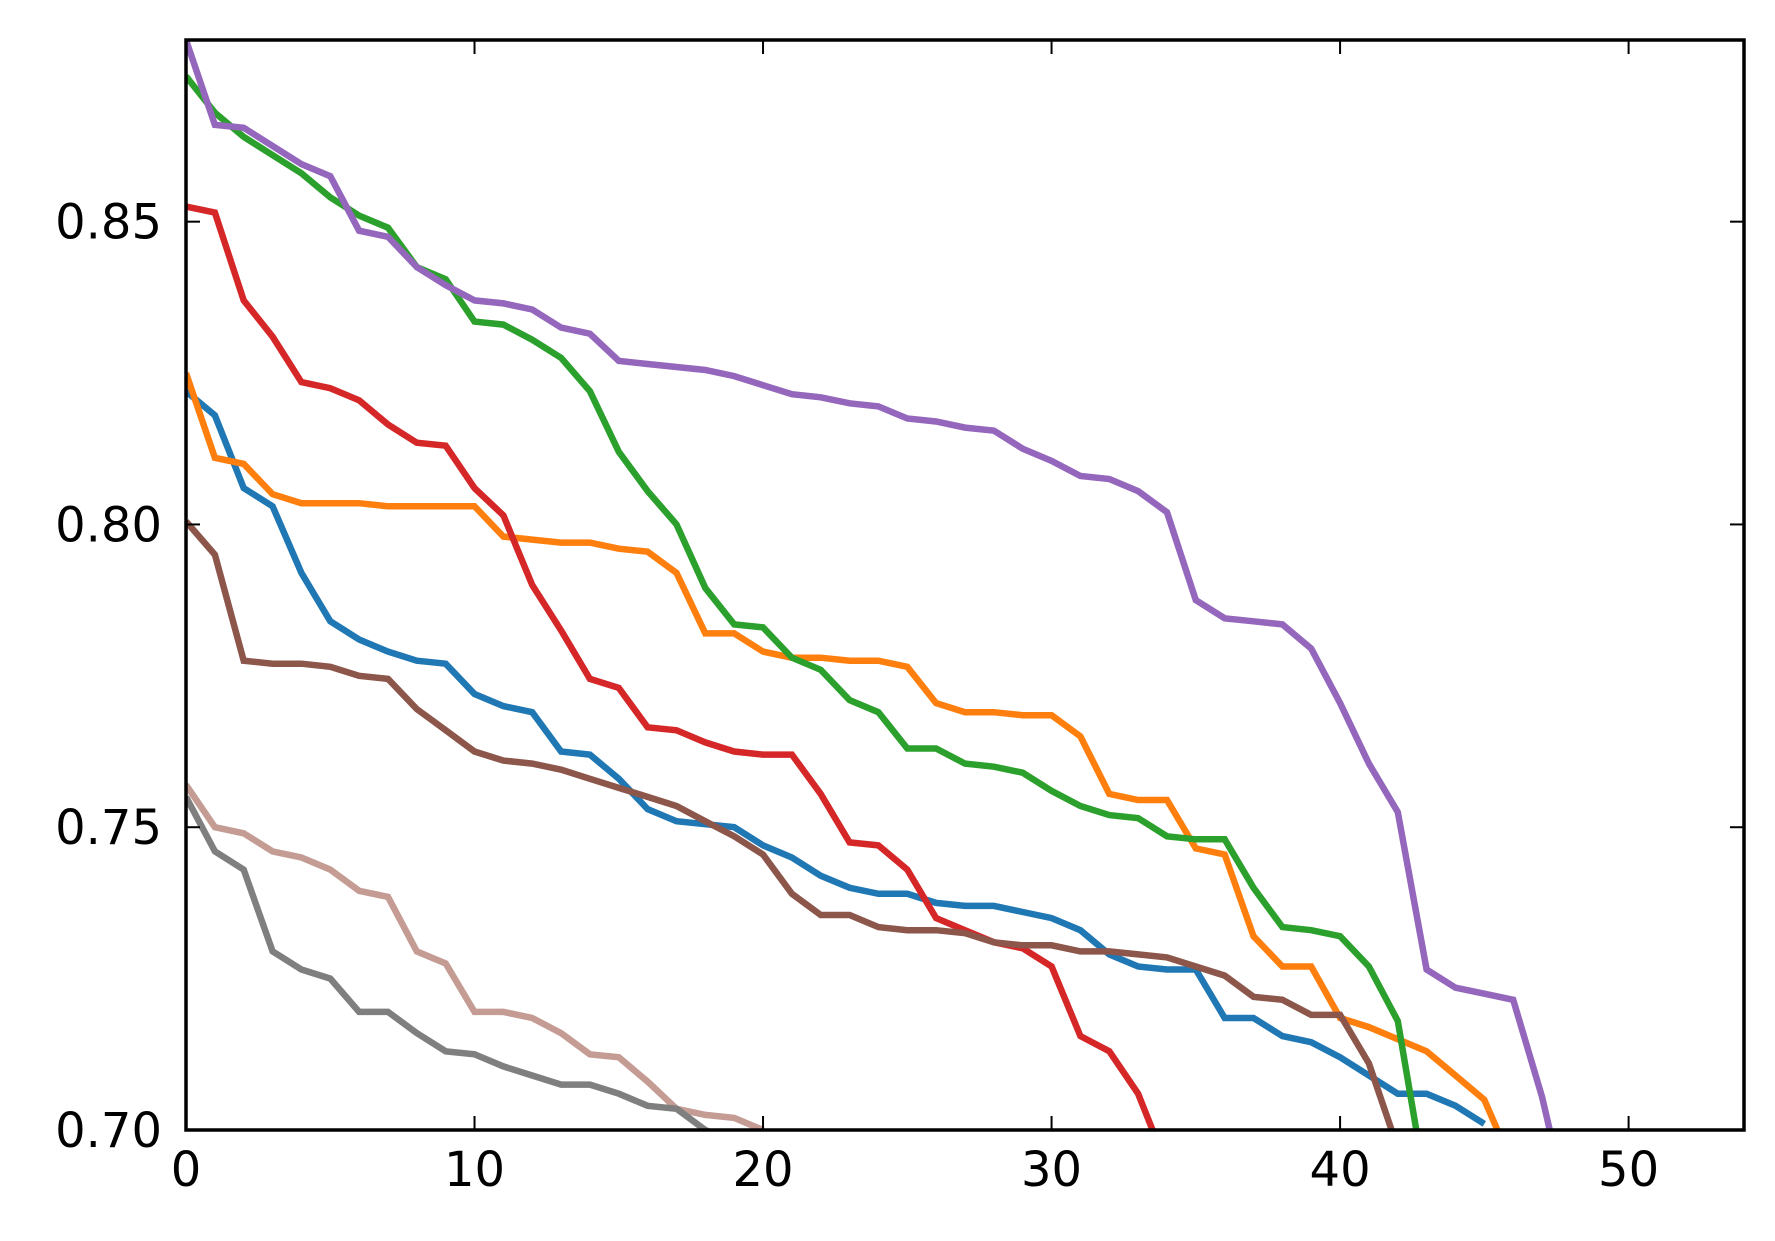 This screenshot has height=1241, width=1775. Describe the element at coordinates (108, 828) in the screenshot. I see `y-tick-label: 0.75` at that location.